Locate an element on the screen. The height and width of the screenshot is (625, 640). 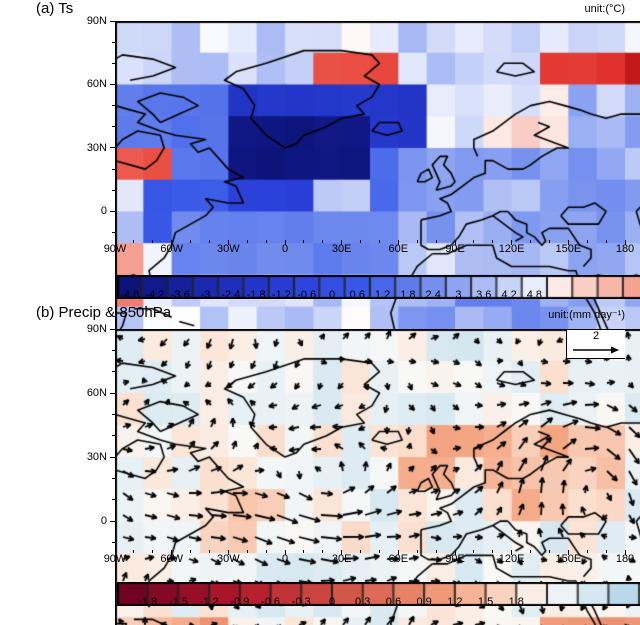
colorbar-tick-label: -2.4 is located at coordinates (231, 295).